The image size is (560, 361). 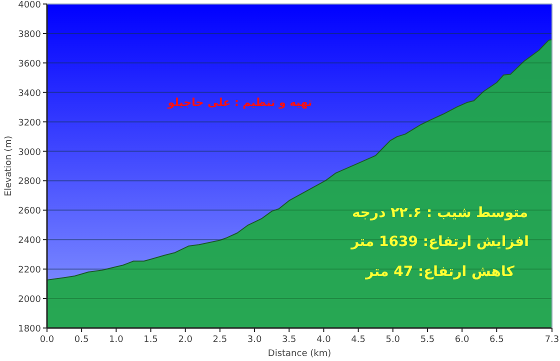 What do you see at coordinates (254, 340) in the screenshot?
I see `x-tick-label: 3.0` at bounding box center [254, 340].